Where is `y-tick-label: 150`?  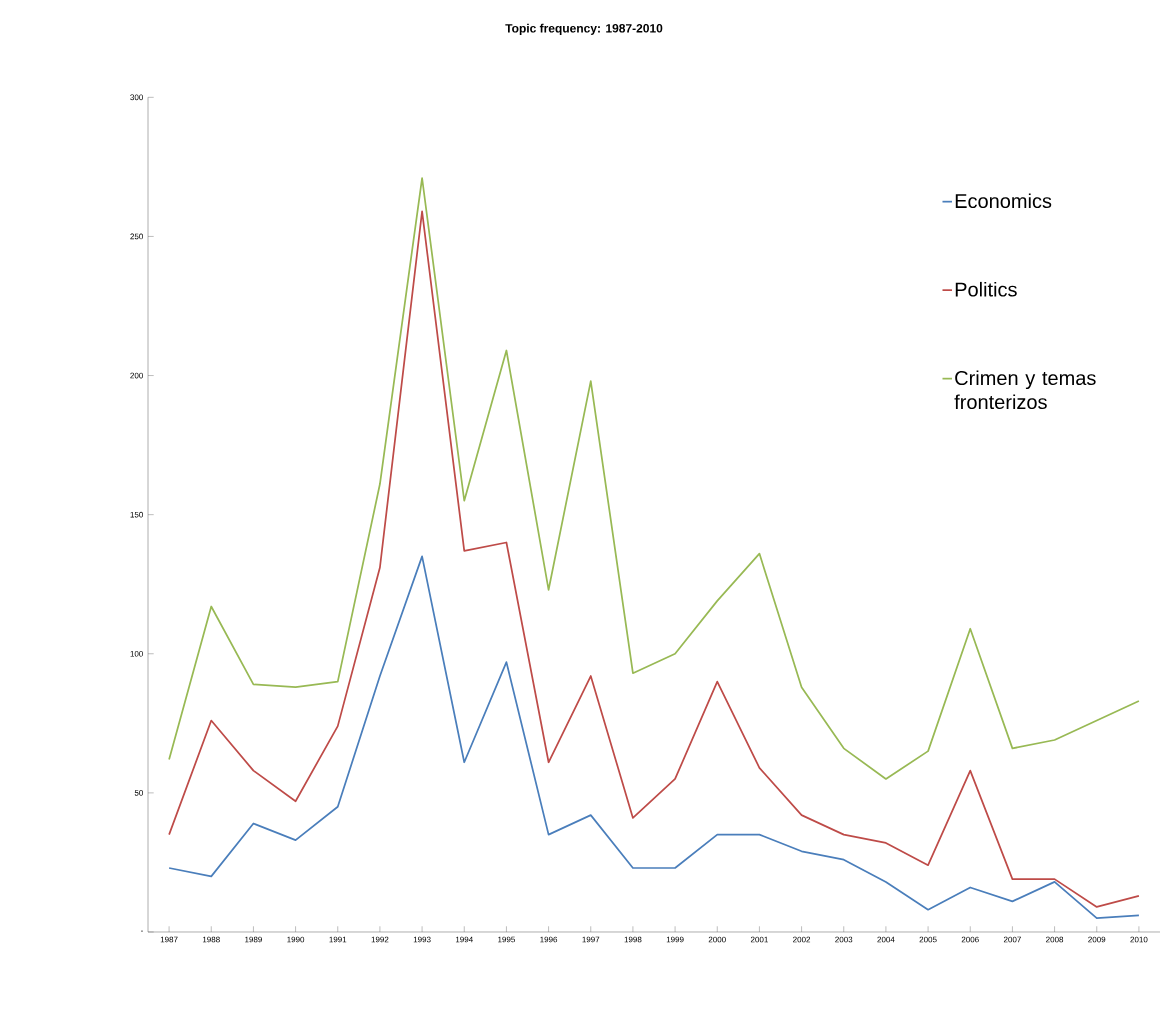 y-tick-label: 150 is located at coordinates (136, 514).